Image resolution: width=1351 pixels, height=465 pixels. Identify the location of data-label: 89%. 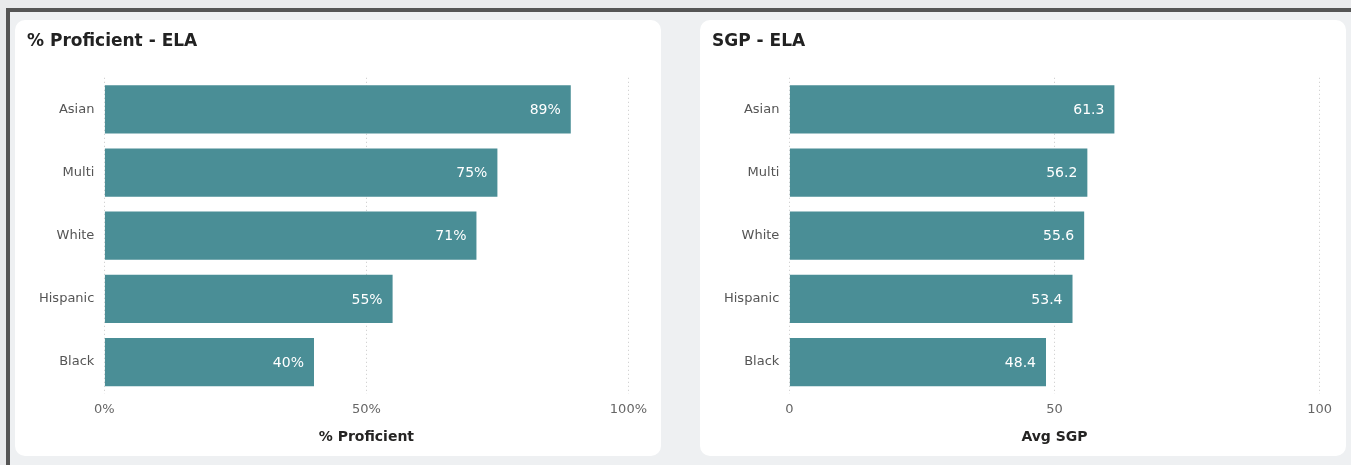
(545, 109).